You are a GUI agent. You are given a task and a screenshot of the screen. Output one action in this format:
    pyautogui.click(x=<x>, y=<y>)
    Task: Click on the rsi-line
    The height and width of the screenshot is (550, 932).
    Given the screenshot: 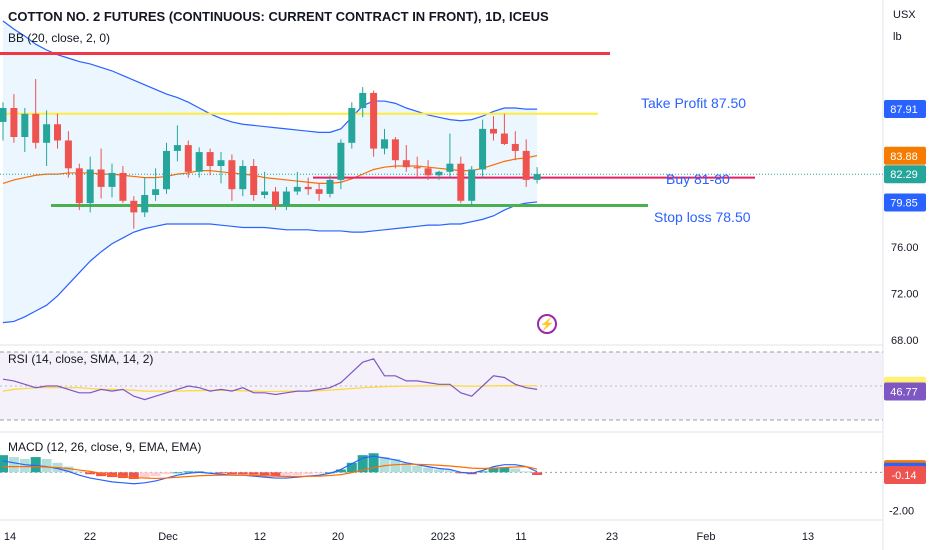 What is the action you would take?
    pyautogui.click(x=270, y=379)
    